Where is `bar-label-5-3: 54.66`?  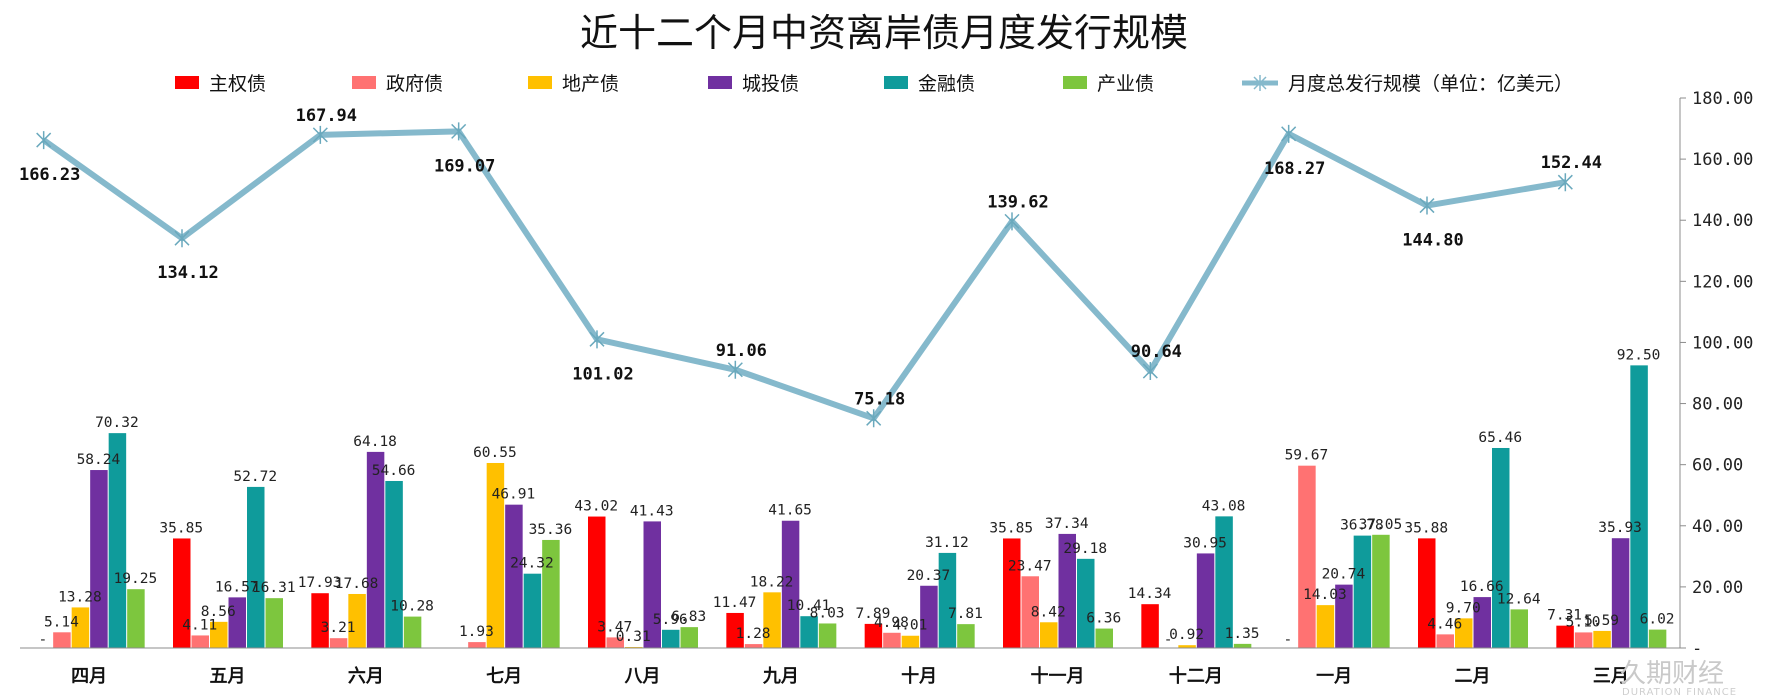 bar-label-5-3: 54.66 is located at coordinates (394, 471).